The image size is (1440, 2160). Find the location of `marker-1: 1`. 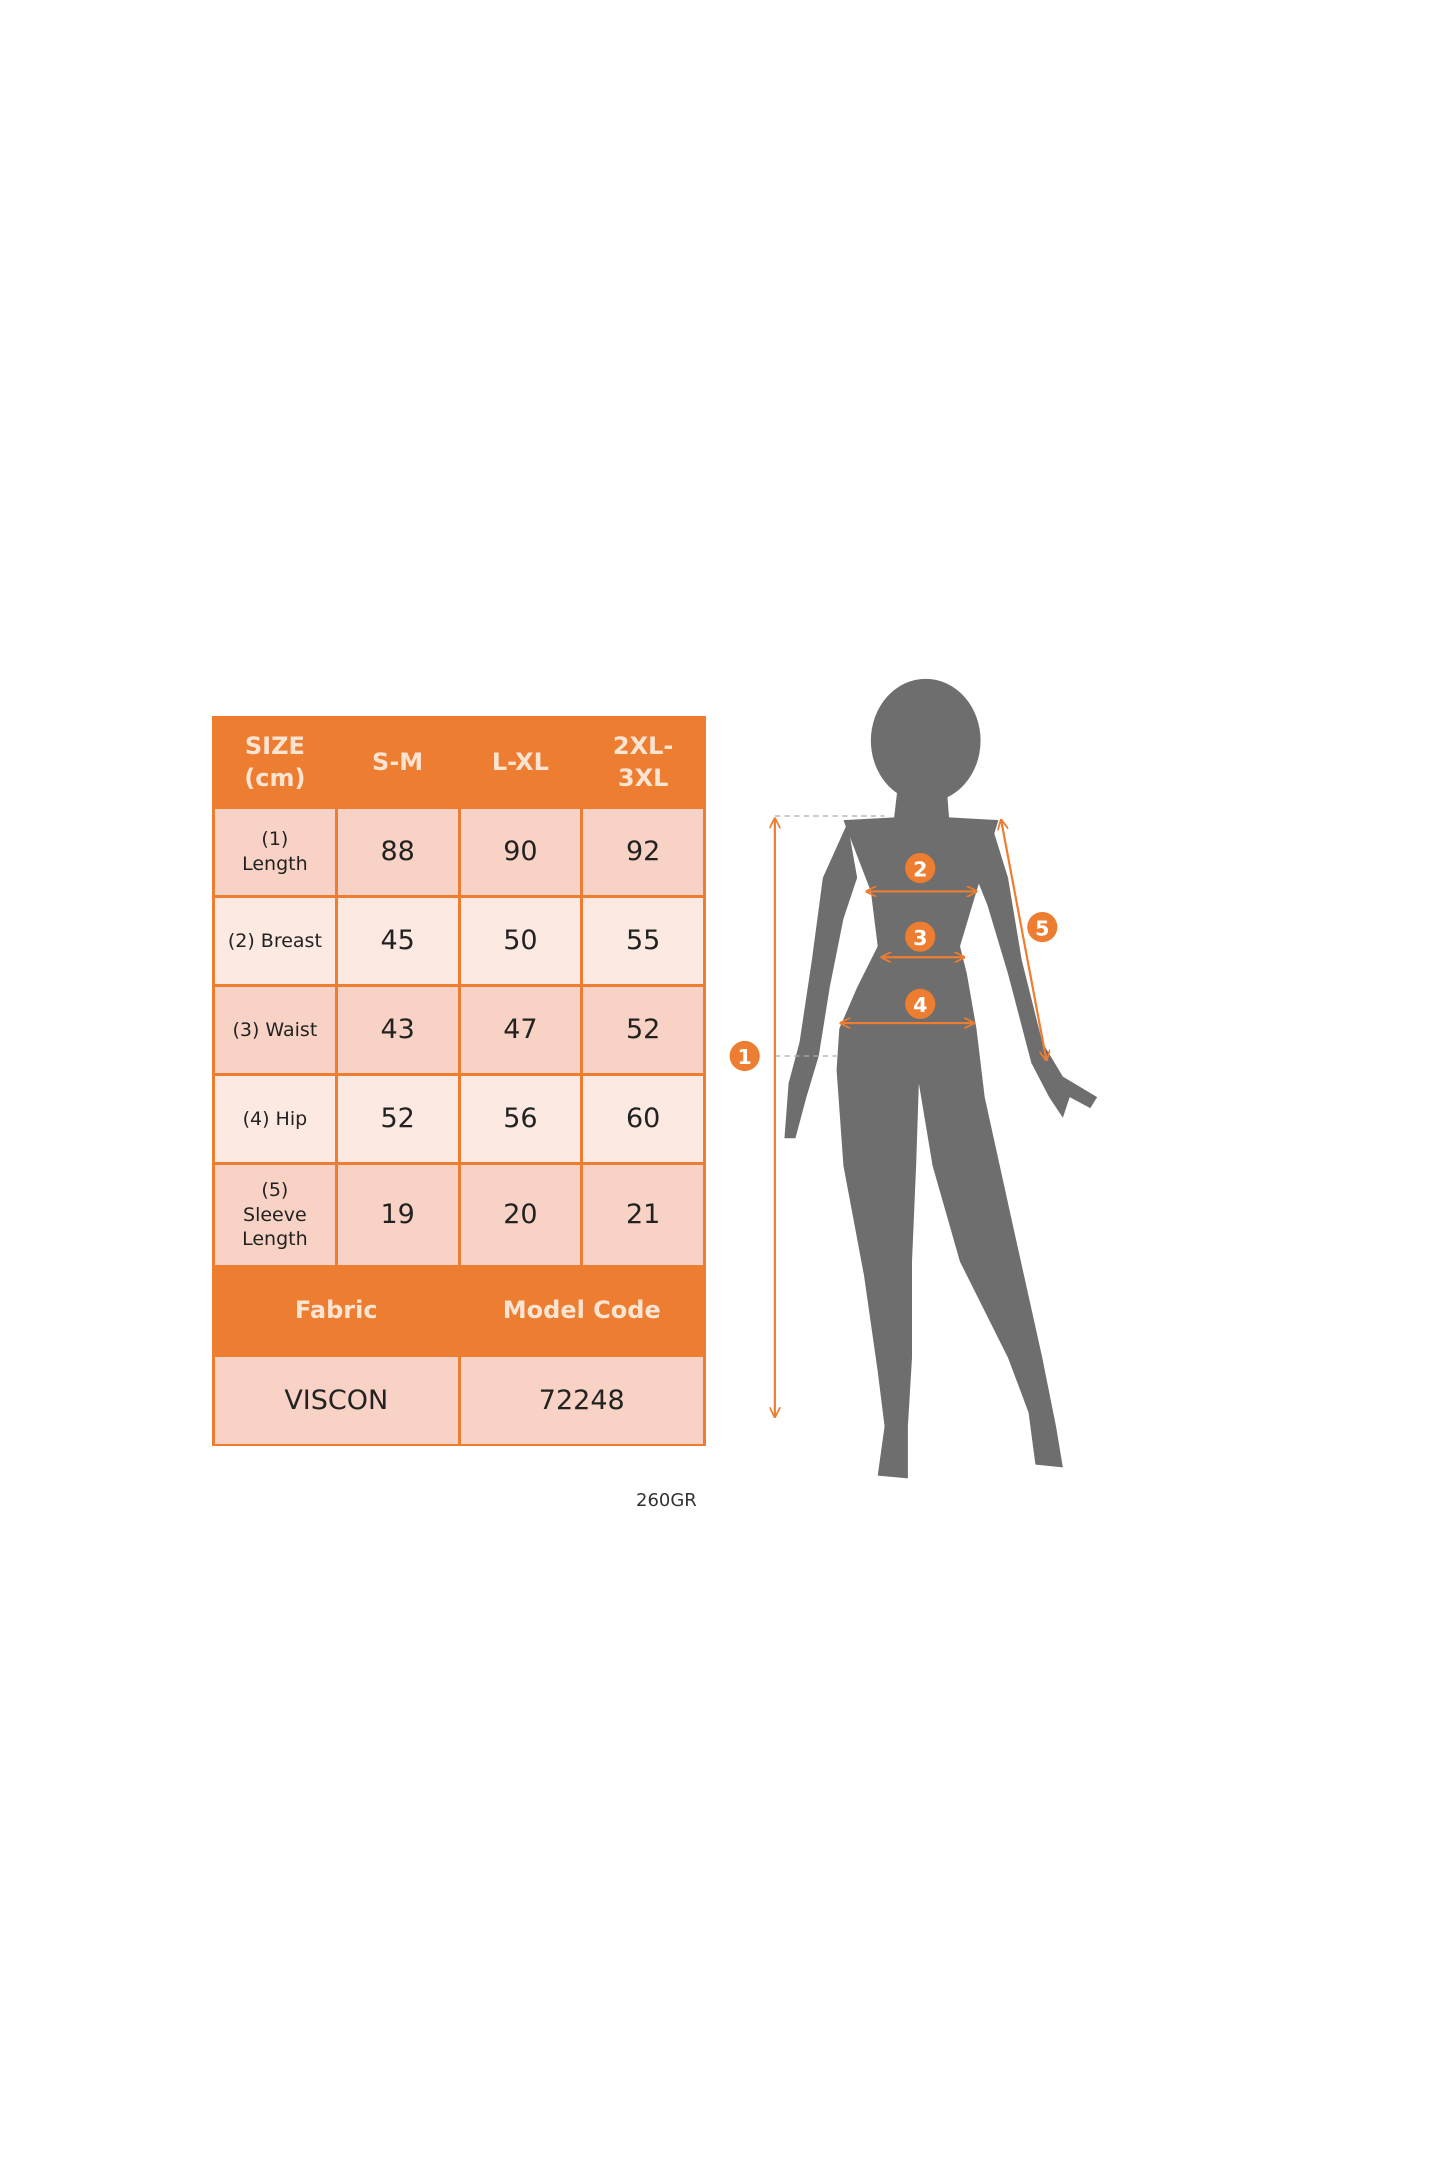

marker-1: 1 is located at coordinates (744, 1056).